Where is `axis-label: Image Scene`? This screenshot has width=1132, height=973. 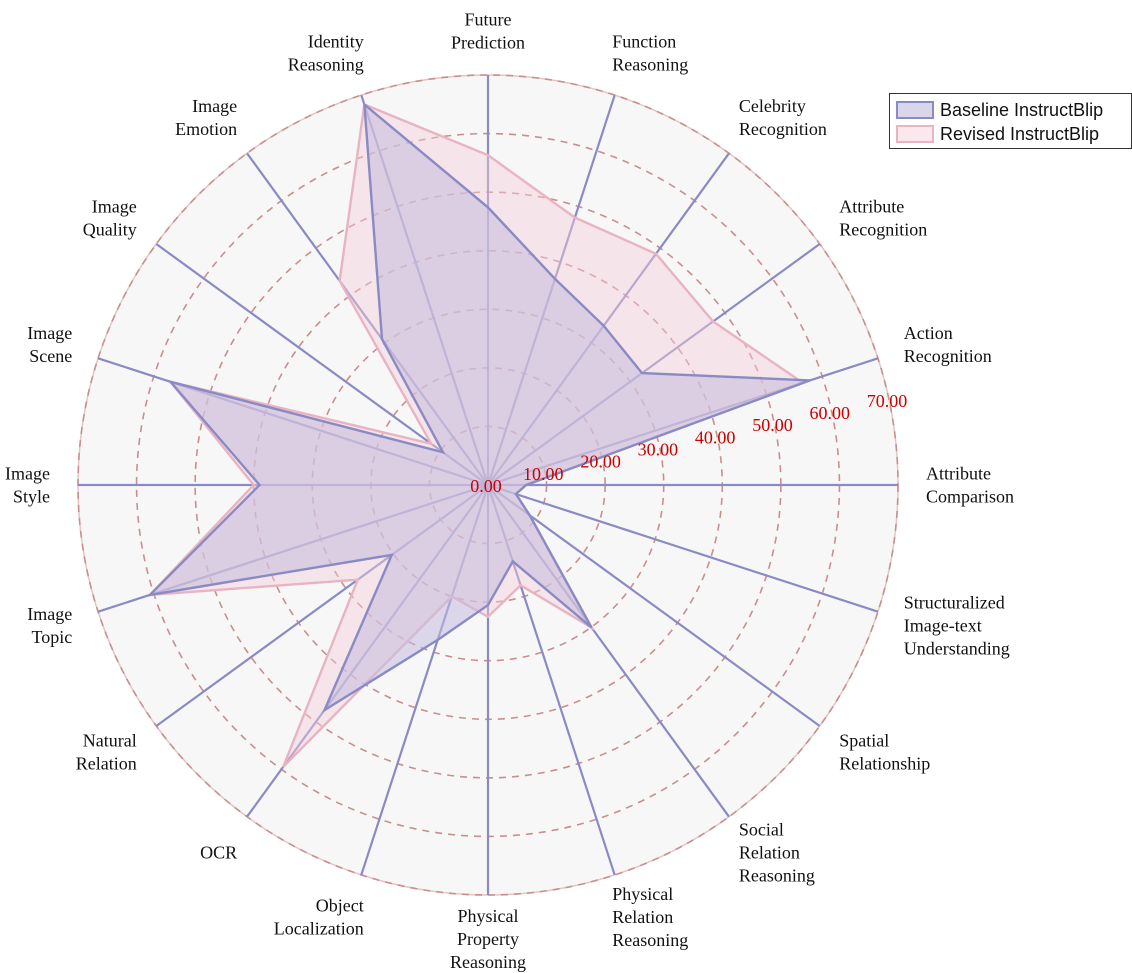 axis-label: Image Scene is located at coordinates (49, 344).